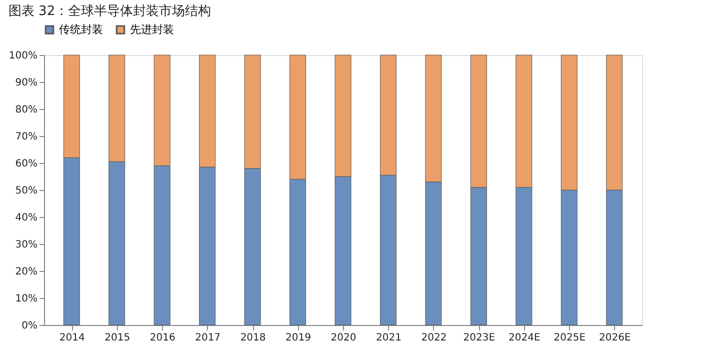 This screenshot has width=702, height=347. I want to click on x-tick-label: 2023E, so click(479, 338).